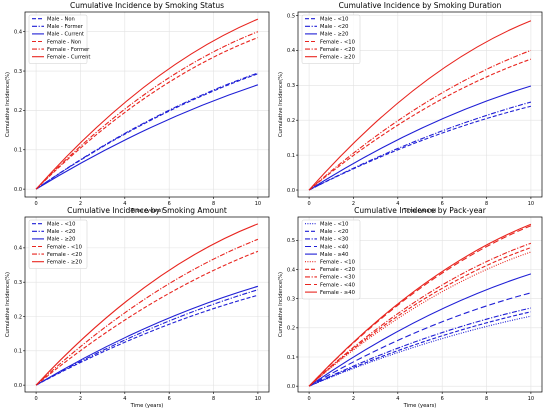  I want to click on chart-title: Cumulative Incidence by Pack-year, so click(420, 210).